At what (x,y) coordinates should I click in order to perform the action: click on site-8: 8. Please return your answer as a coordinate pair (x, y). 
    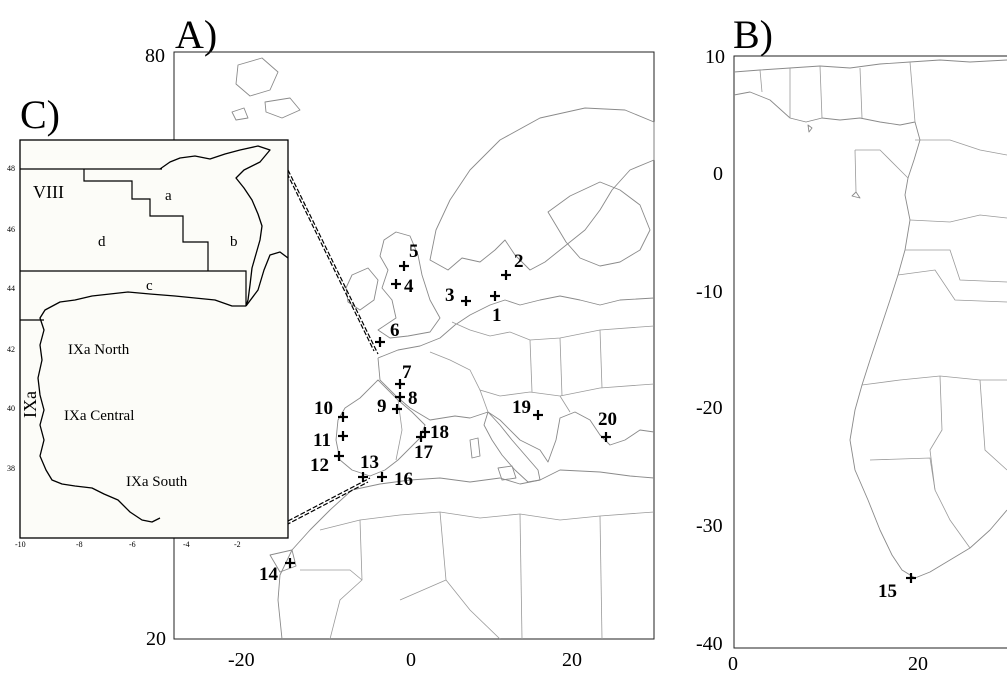
    Looking at the image, I should click on (406, 398).